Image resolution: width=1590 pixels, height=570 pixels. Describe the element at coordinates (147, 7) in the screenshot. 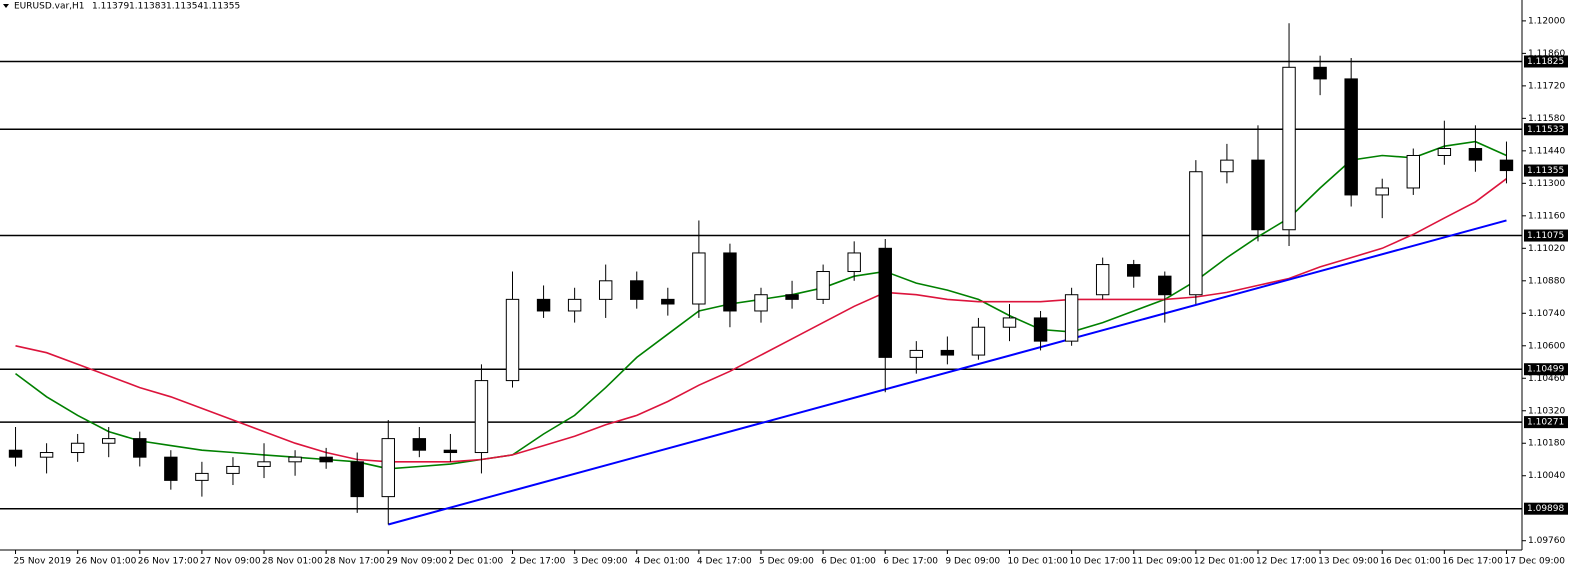

I see `header-high: 1.11383` at that location.